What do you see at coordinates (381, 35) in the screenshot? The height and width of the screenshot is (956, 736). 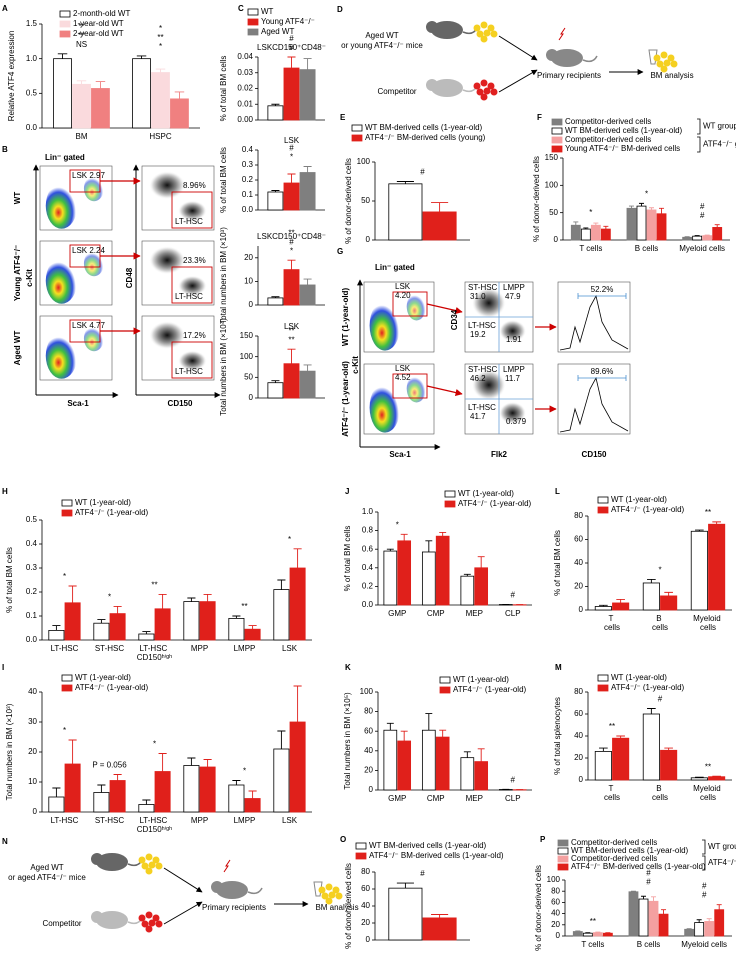 I see `donor-label: Aged WT` at bounding box center [381, 35].